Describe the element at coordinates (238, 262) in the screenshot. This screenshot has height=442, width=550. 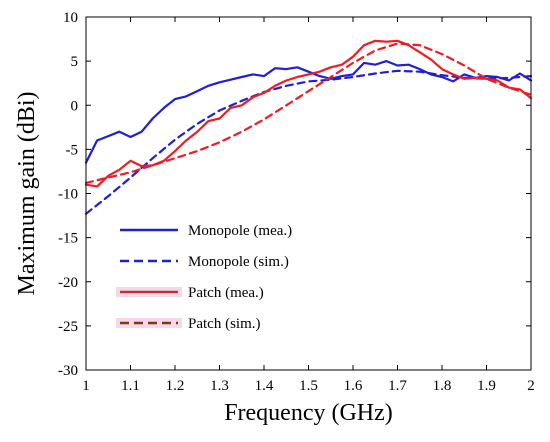
I see `legend-label: Monopole (sim.)` at that location.